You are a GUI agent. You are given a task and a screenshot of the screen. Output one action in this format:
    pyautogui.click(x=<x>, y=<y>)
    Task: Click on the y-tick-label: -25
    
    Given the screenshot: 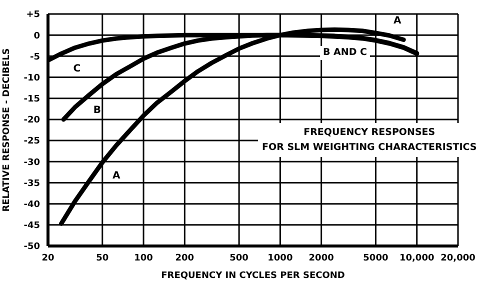 What is the action you would take?
    pyautogui.click(x=32, y=141)
    